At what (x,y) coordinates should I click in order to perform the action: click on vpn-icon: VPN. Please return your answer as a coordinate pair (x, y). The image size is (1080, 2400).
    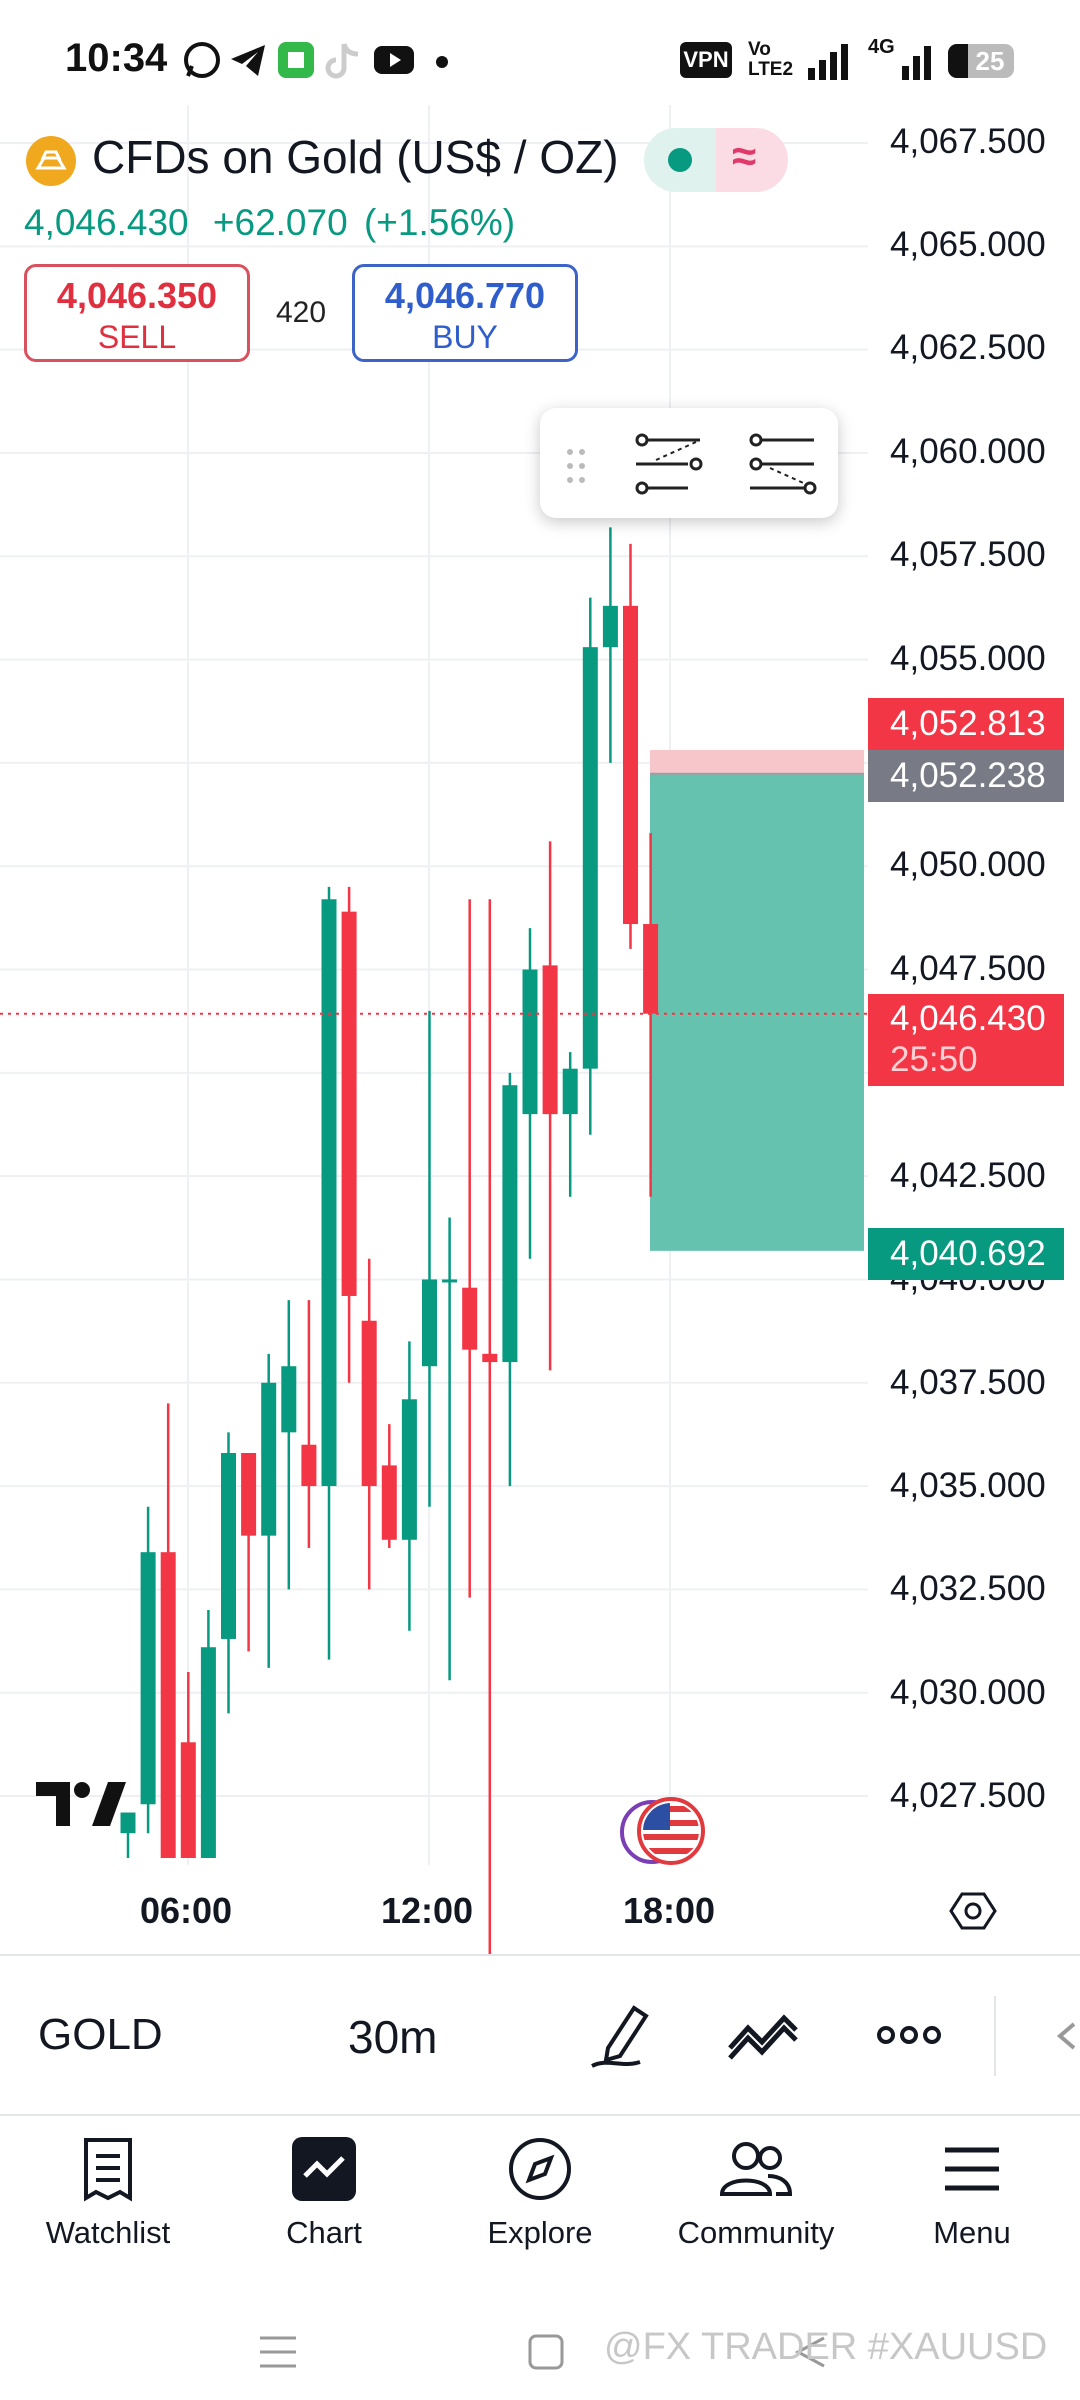
    Looking at the image, I should click on (706, 60).